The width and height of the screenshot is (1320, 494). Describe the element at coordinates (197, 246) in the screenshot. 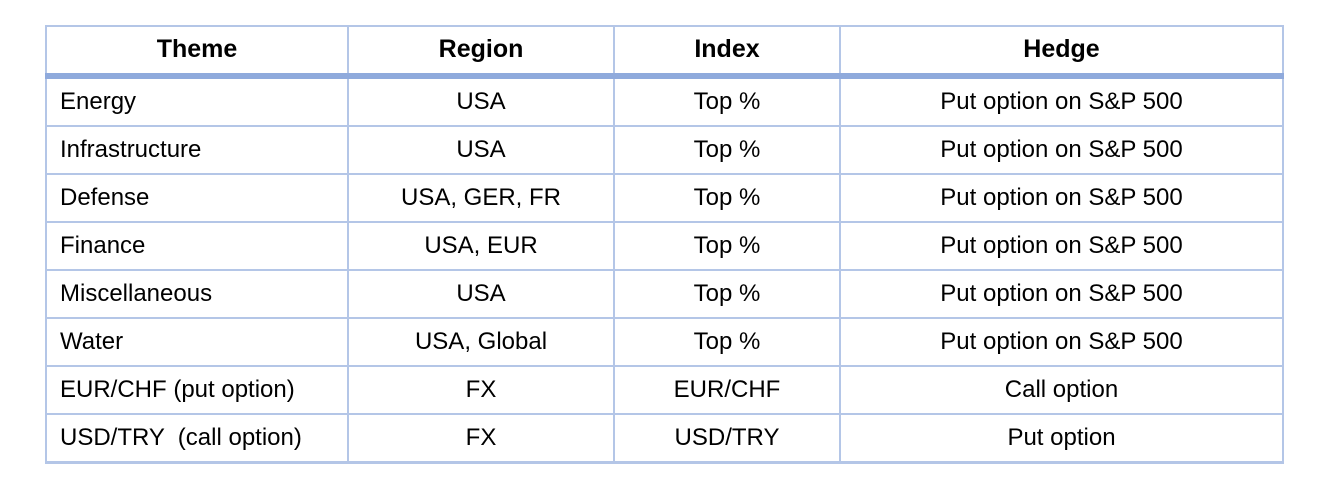

I see `cell-theme: Finance` at that location.